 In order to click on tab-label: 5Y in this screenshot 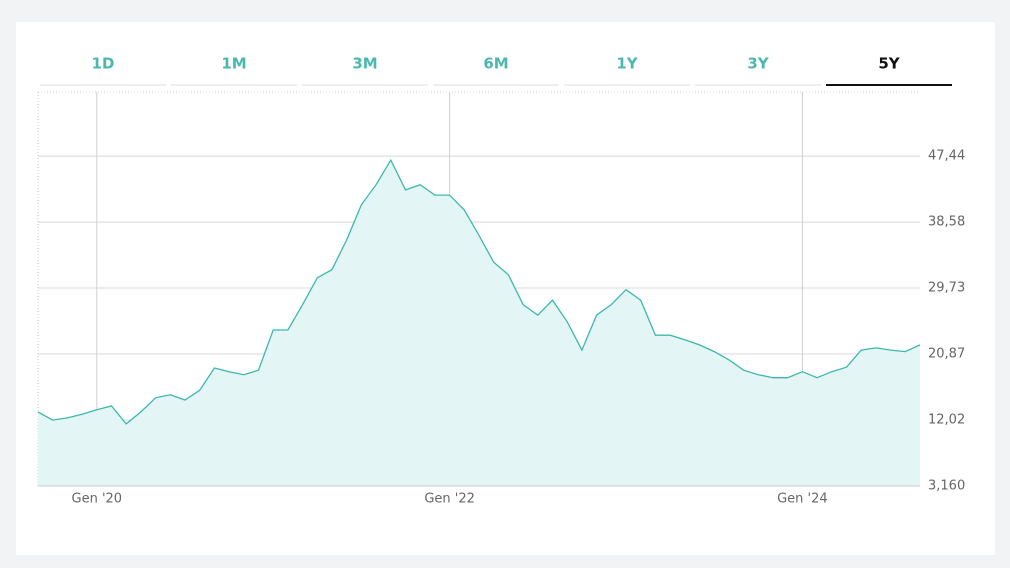, I will do `click(889, 64)`.